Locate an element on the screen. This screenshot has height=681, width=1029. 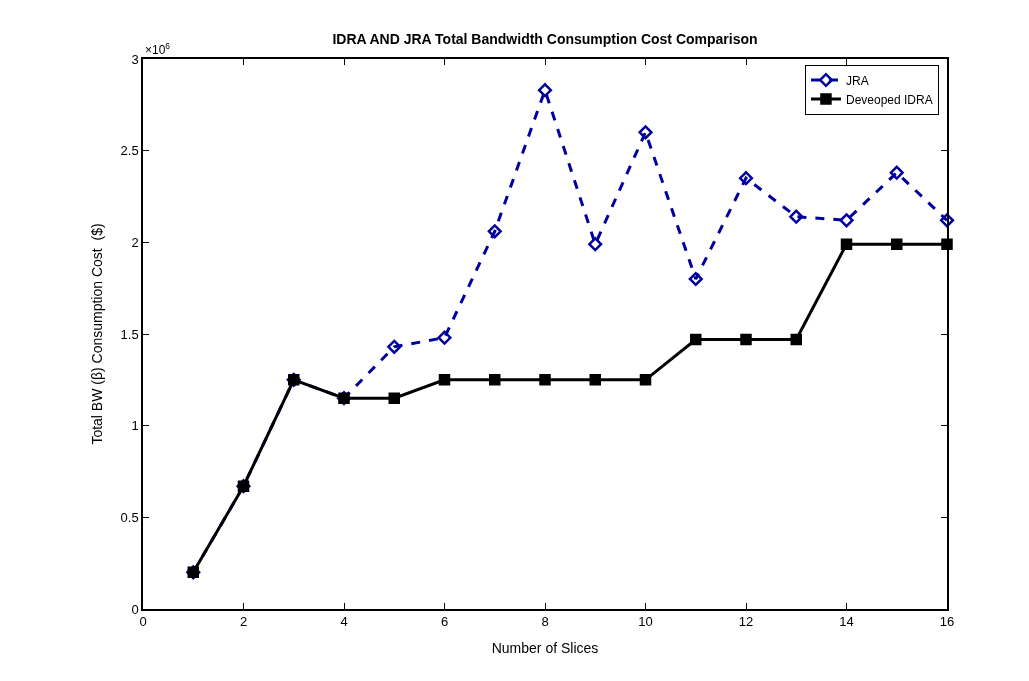
y-tick-label: 2 is located at coordinates (135, 242).